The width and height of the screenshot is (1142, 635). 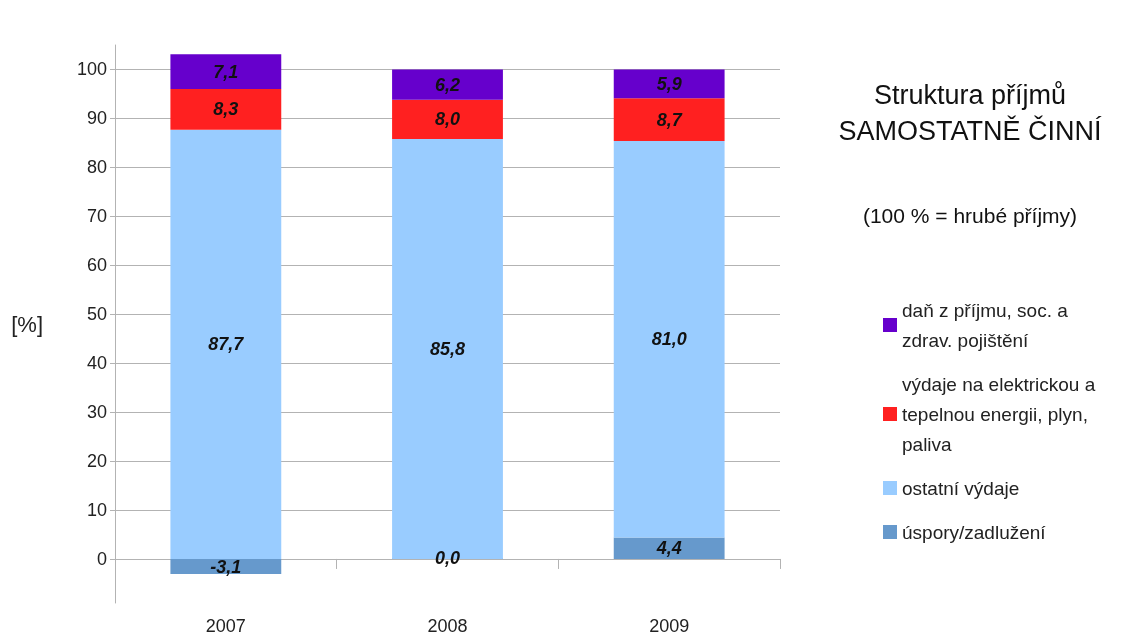 I want to click on y-tick-label: 10, so click(x=96, y=510).